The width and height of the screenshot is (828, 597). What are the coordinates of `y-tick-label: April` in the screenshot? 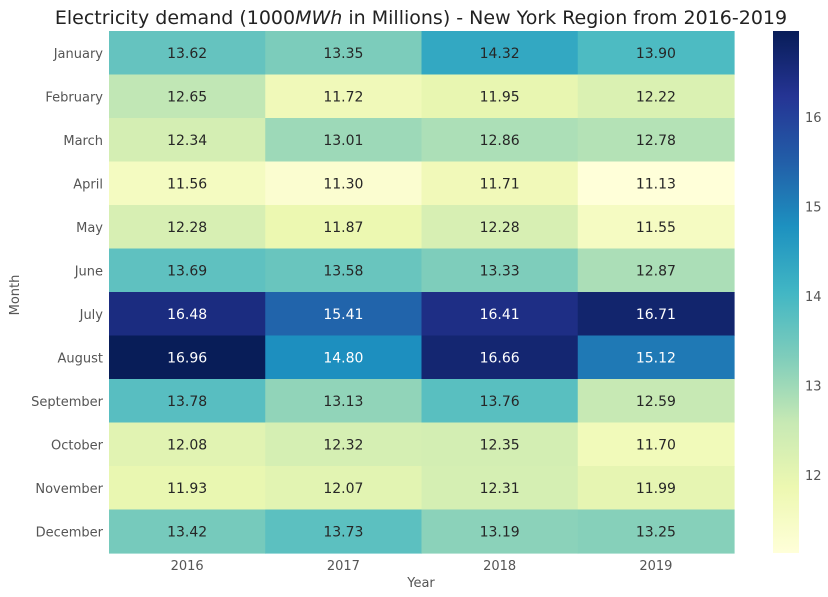 It's located at (88, 184).